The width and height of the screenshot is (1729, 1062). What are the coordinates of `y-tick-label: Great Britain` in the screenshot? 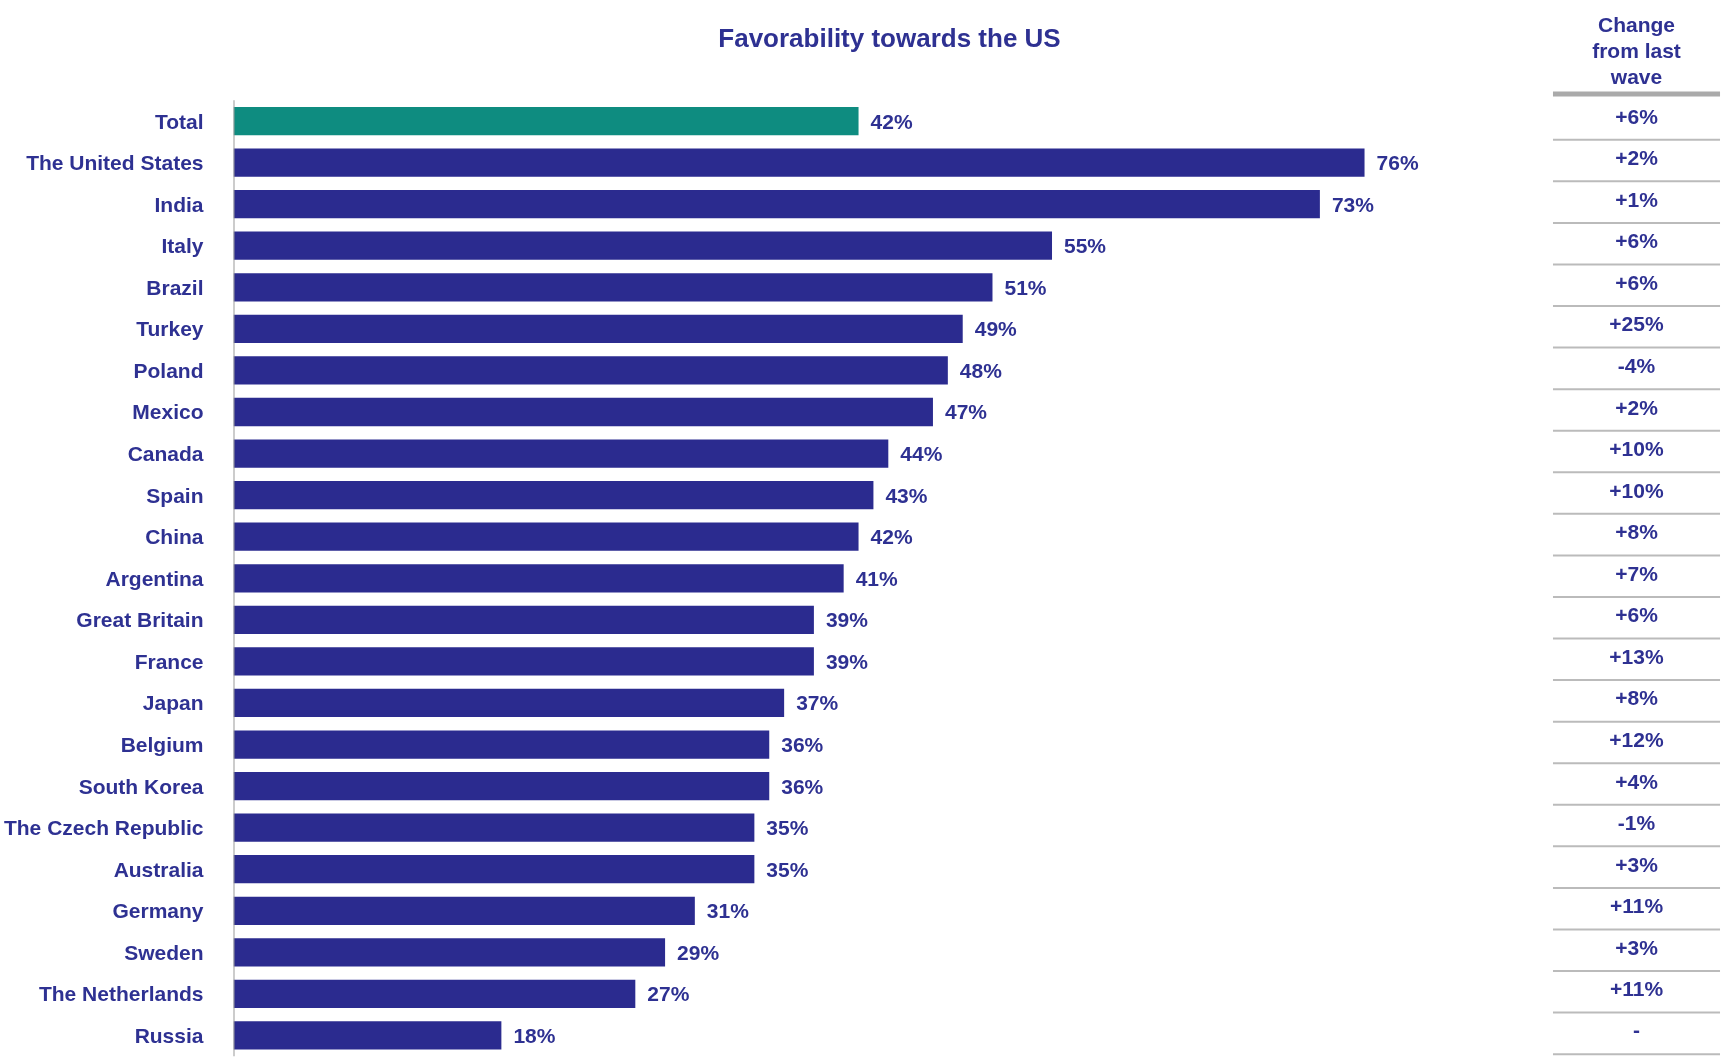 It's located at (140, 620).